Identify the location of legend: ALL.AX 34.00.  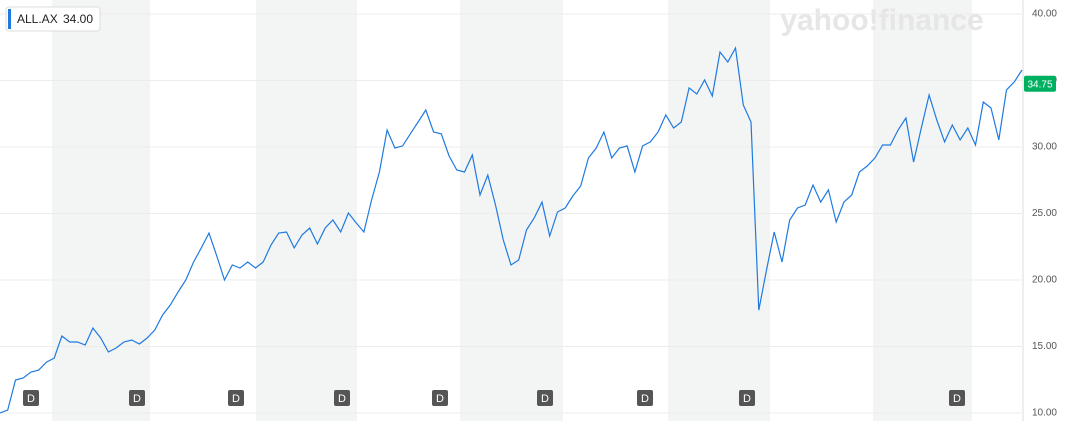
(53, 19).